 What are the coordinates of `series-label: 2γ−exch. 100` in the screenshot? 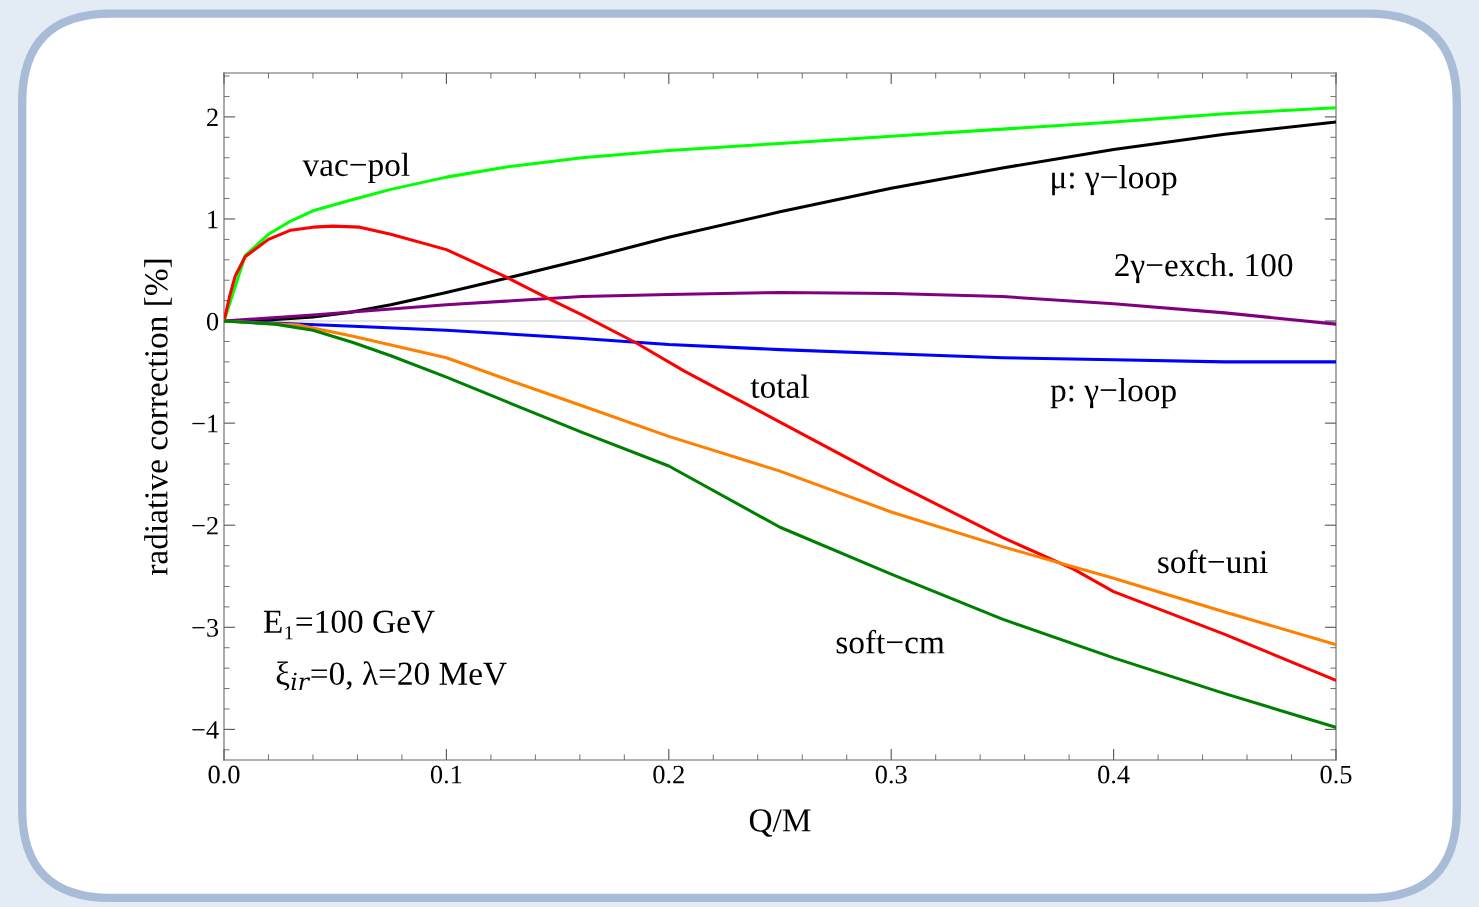 It's located at (1204, 268).